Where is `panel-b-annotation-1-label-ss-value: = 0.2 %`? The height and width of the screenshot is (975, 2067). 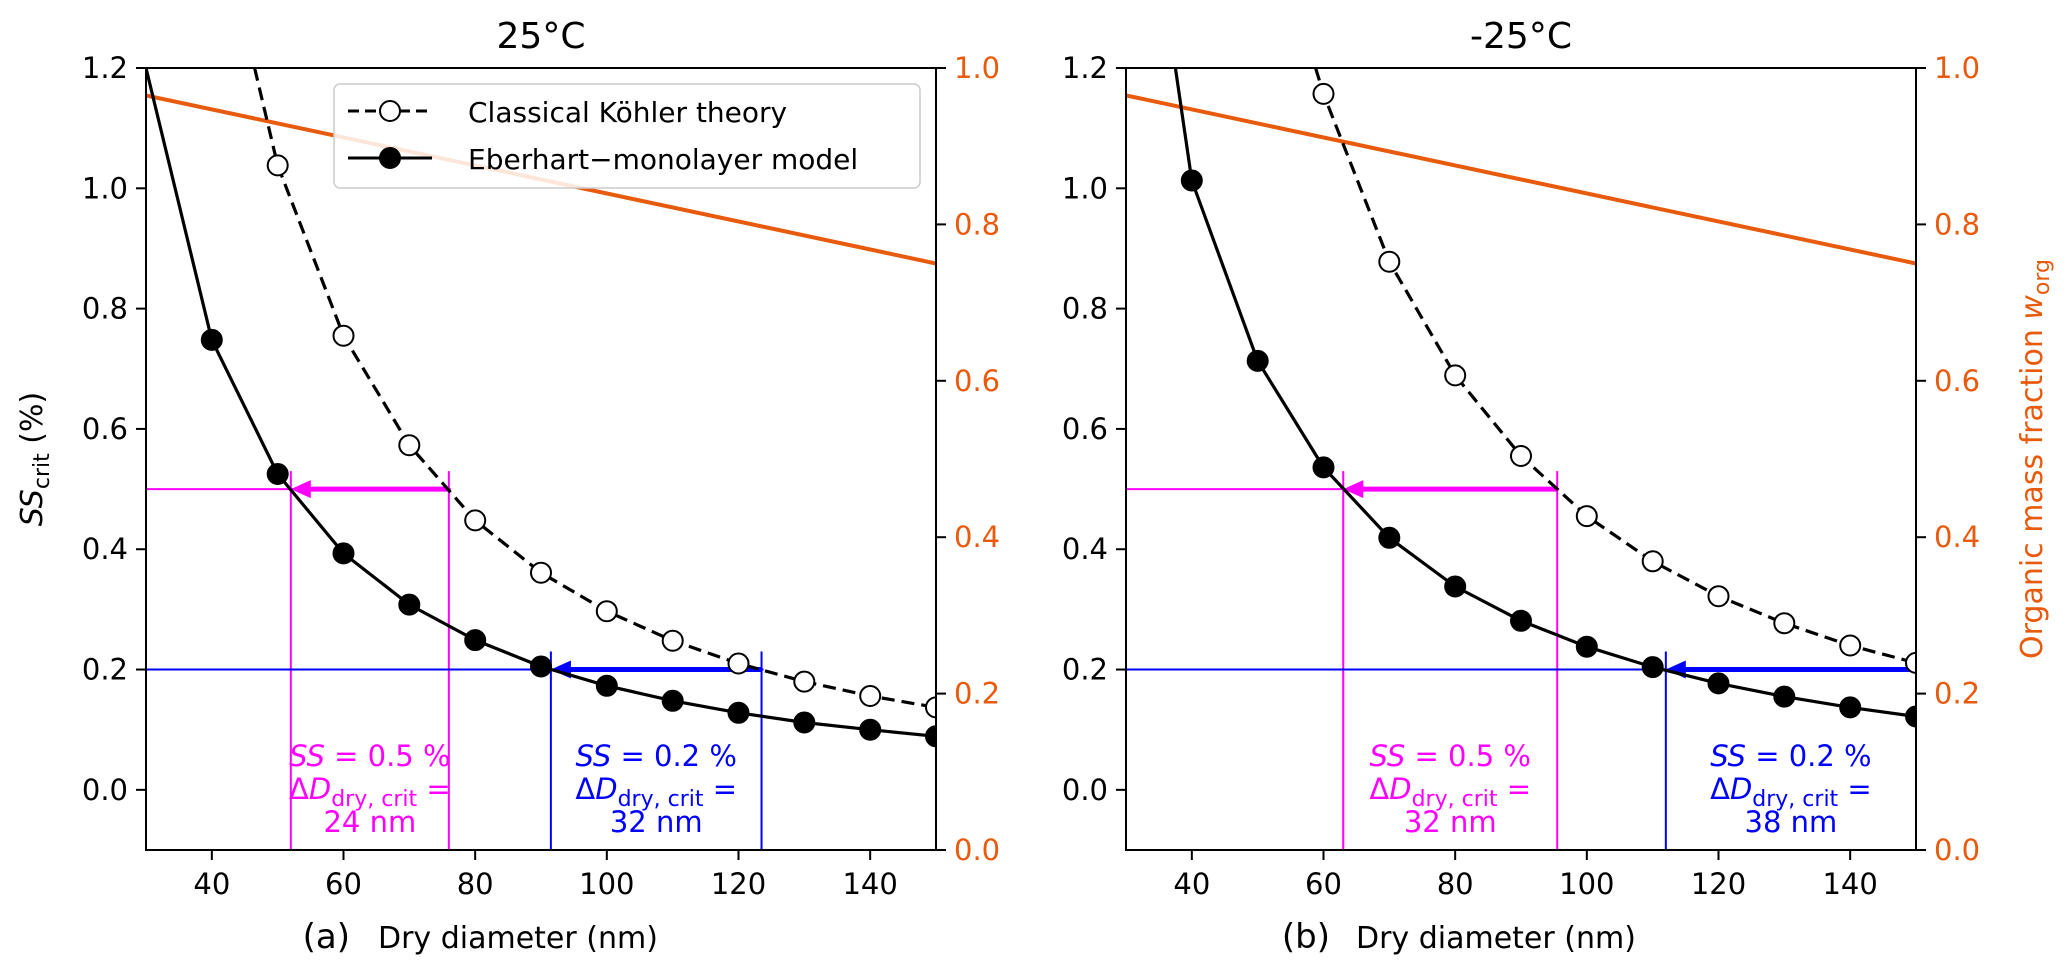 panel-b-annotation-1-label-ss-value: = 0.2 % is located at coordinates (1809, 756).